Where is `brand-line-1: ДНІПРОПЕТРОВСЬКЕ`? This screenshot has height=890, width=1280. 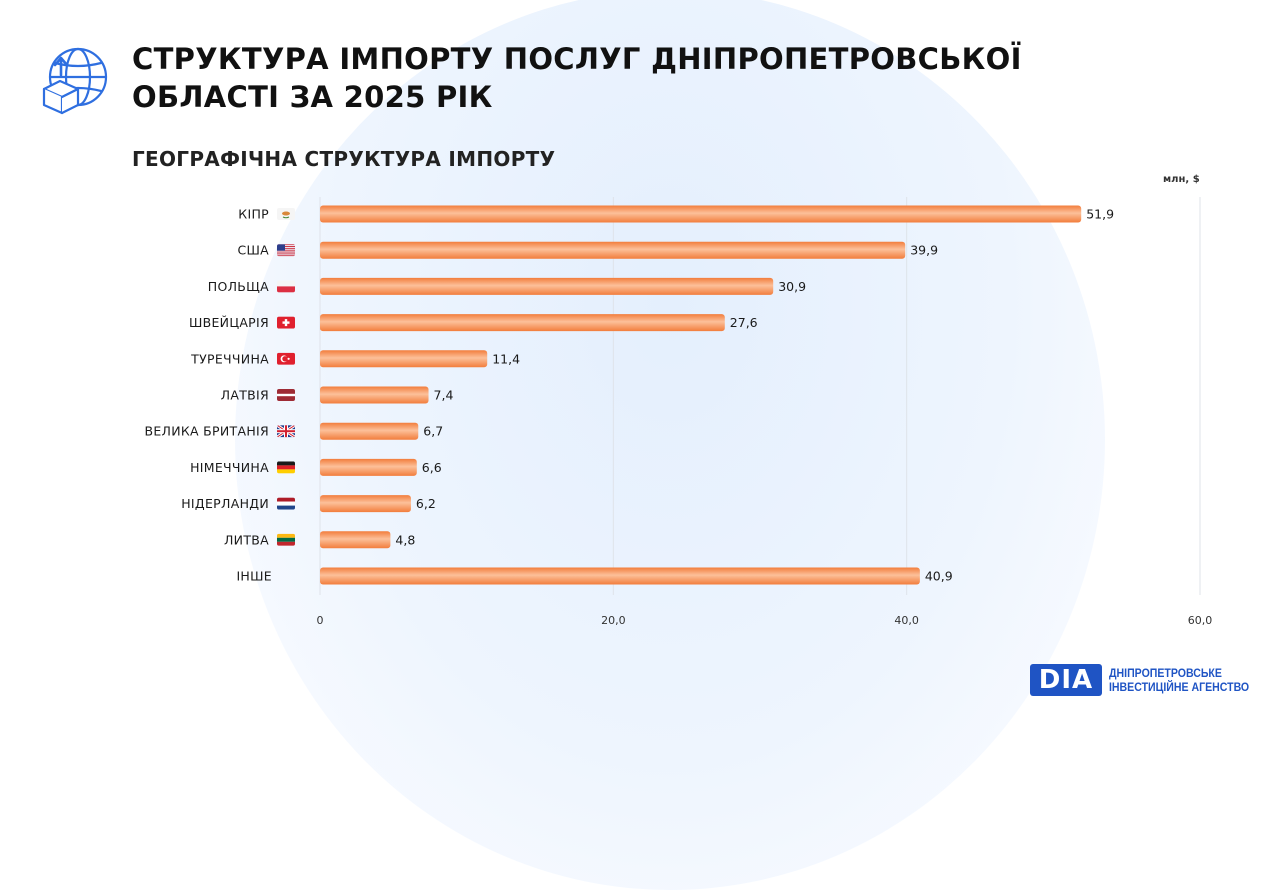
brand-line-1: ДНІПРОПЕТРОВСЬКЕ is located at coordinates (1165, 673).